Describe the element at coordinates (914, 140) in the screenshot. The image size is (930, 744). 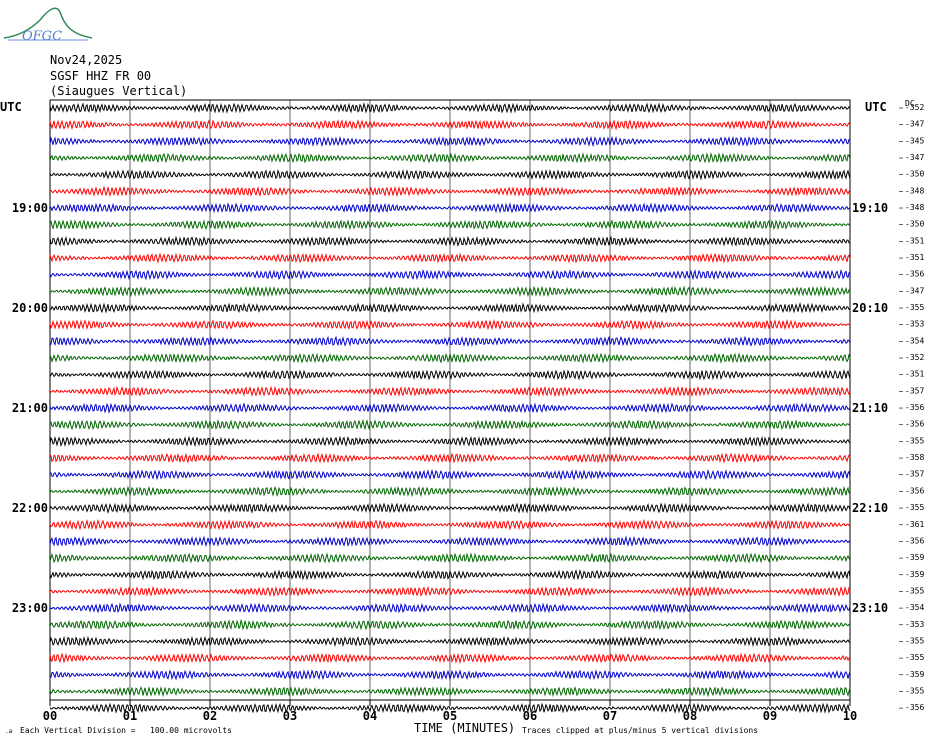
I see `dc-offset-label: -345` at that location.